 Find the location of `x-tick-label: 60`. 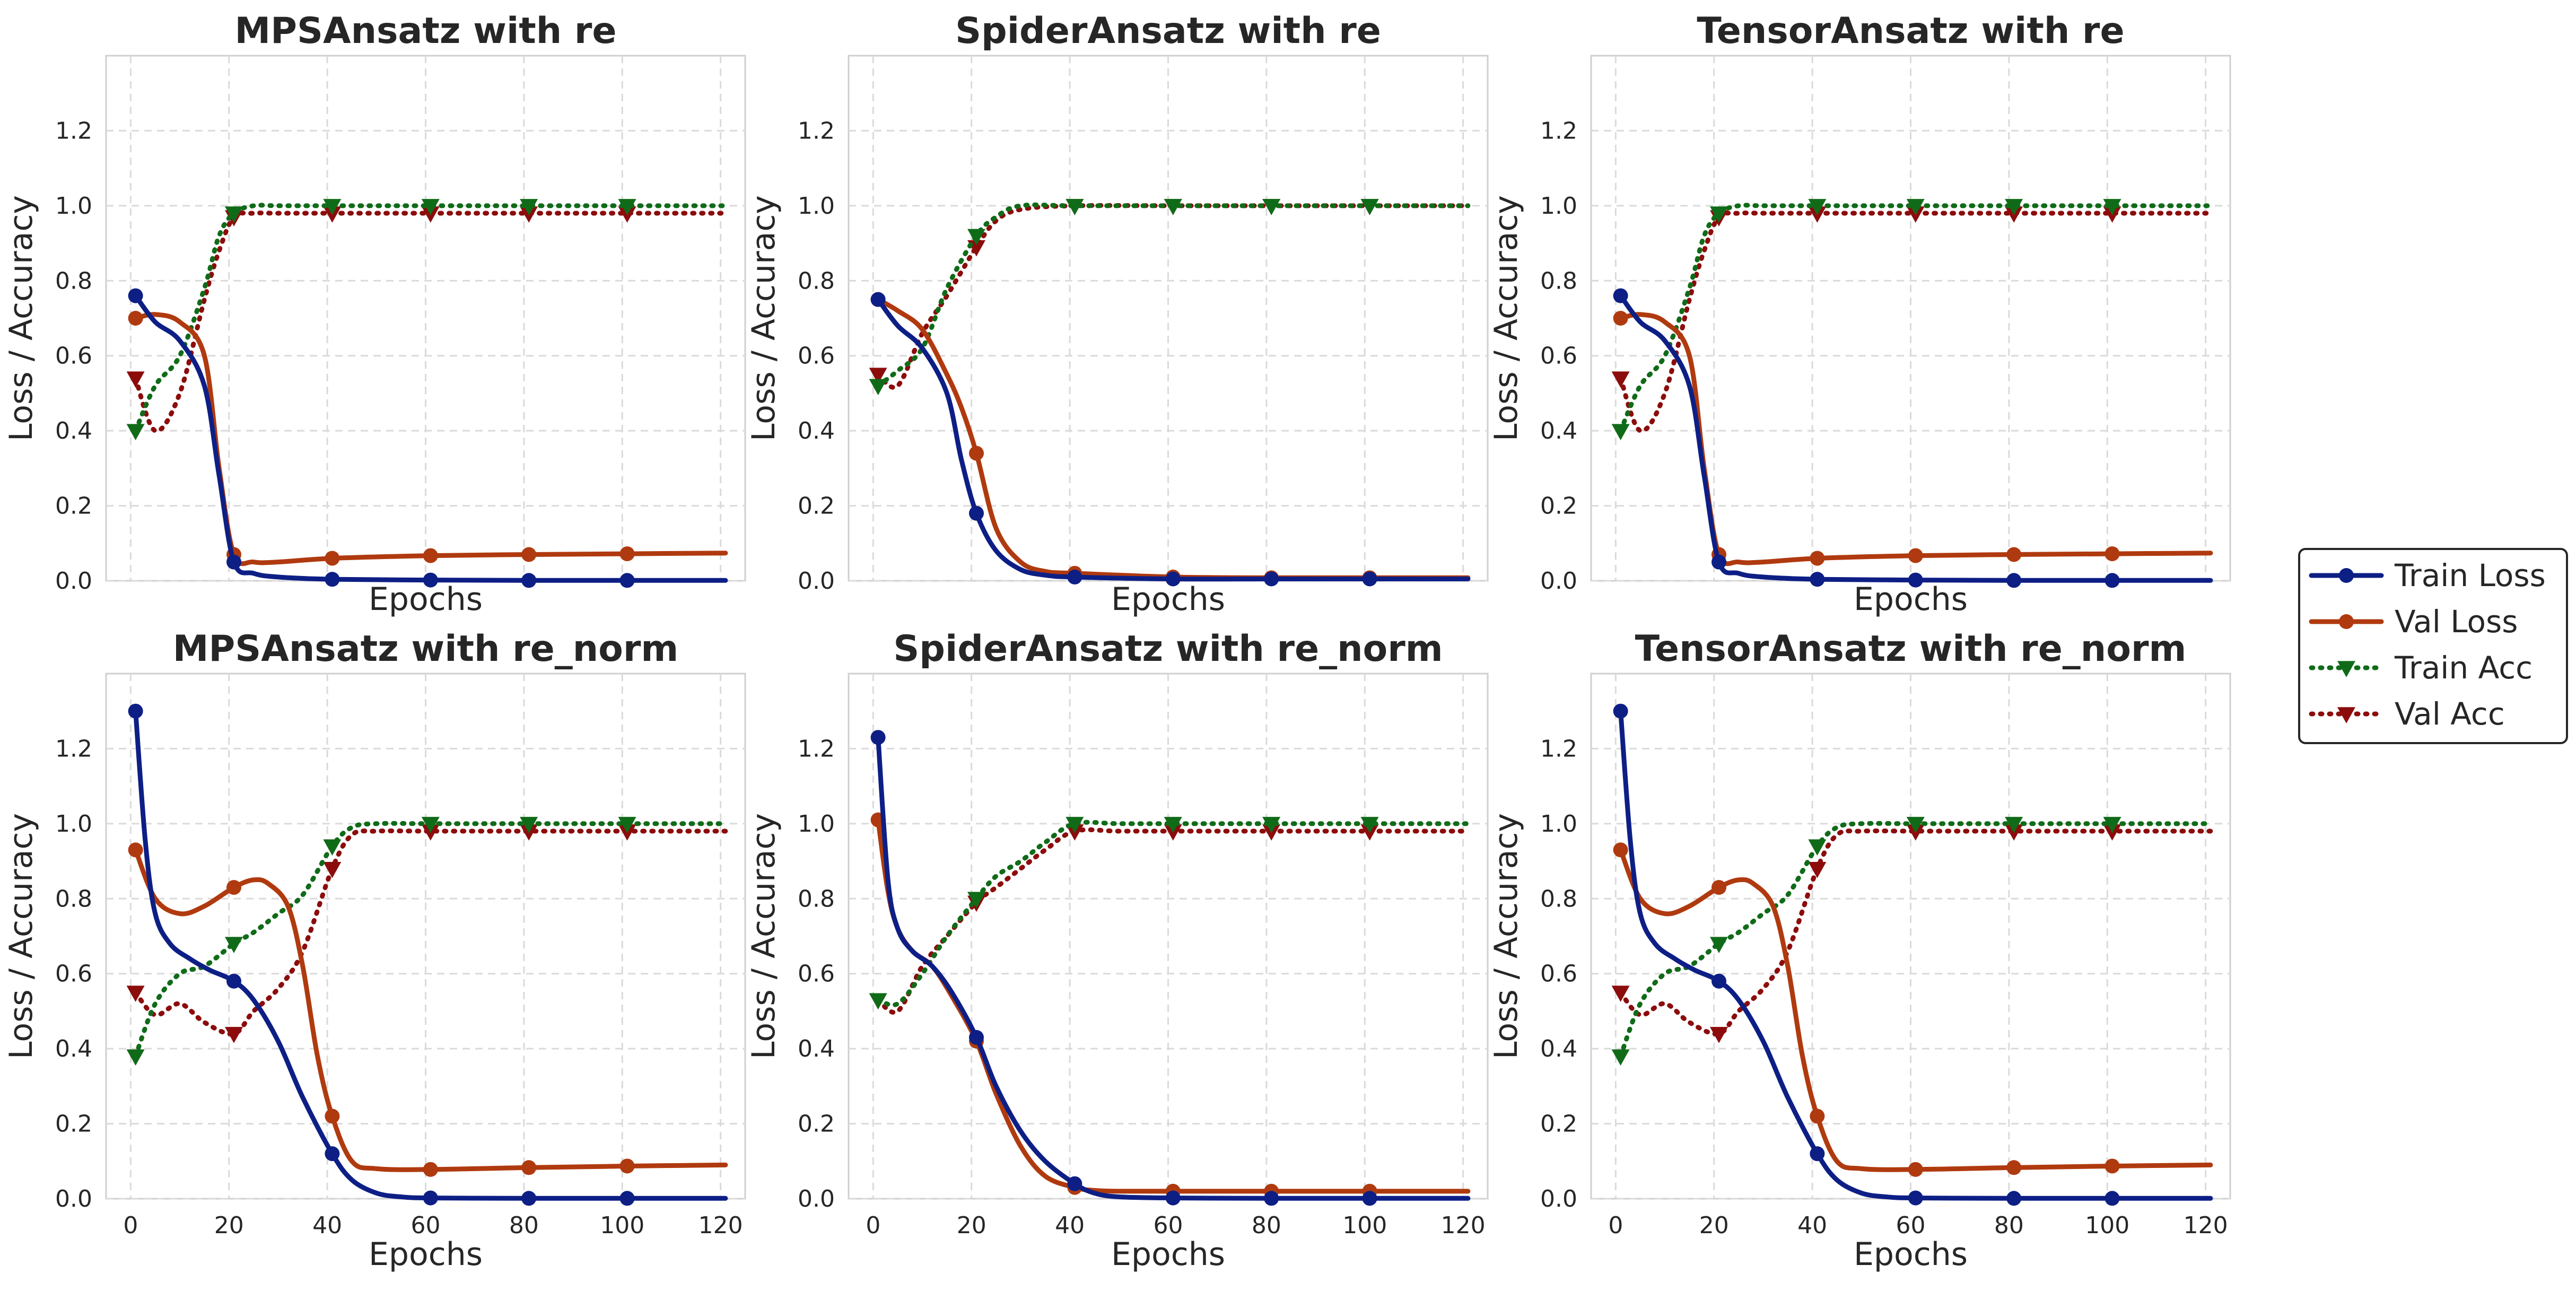

x-tick-label: 60 is located at coordinates (1911, 1225).